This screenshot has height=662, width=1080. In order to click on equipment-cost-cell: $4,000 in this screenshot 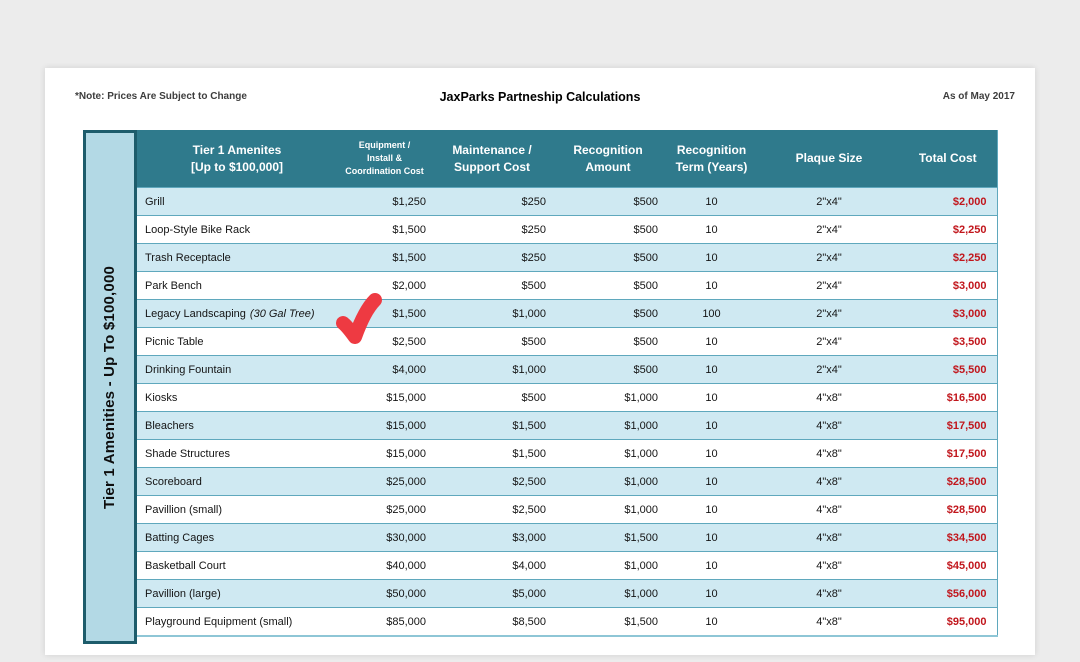, I will do `click(384, 369)`.